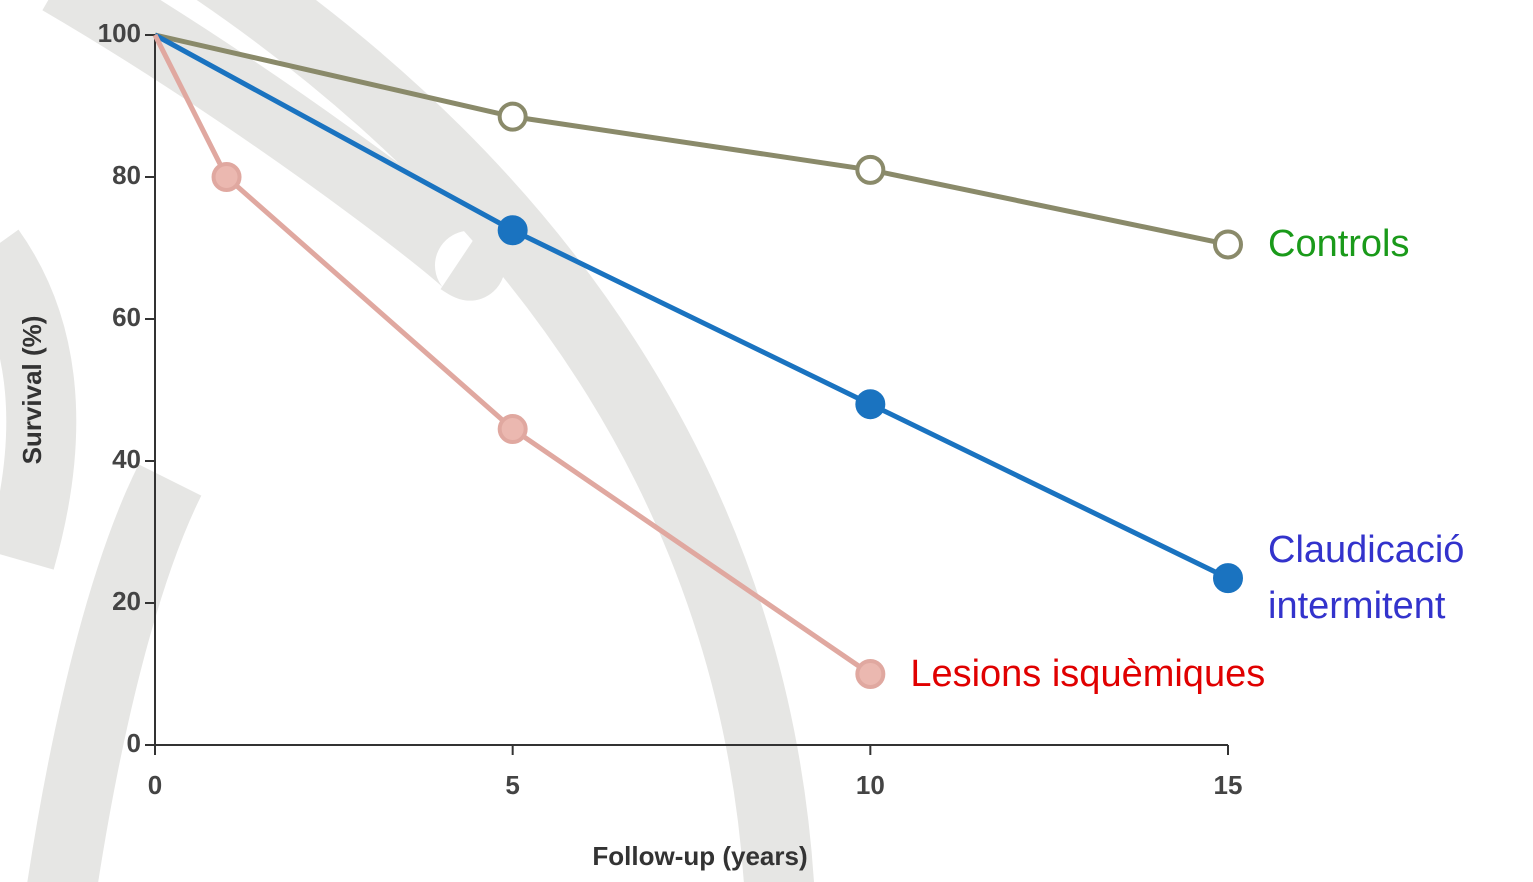  What do you see at coordinates (126, 317) in the screenshot?
I see `y-tick-label: 60` at bounding box center [126, 317].